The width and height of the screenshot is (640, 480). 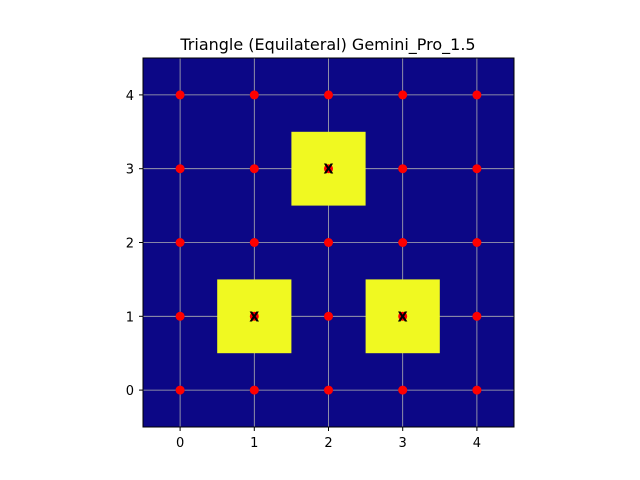 What do you see at coordinates (403, 443) in the screenshot?
I see `x-tick-label-3: 3` at bounding box center [403, 443].